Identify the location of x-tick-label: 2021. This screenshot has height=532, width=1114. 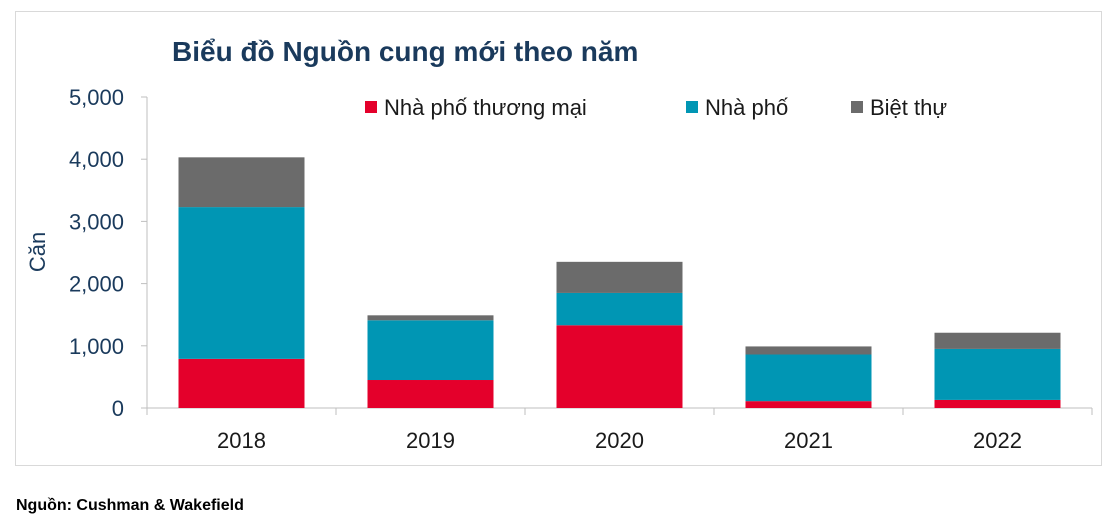
(808, 440).